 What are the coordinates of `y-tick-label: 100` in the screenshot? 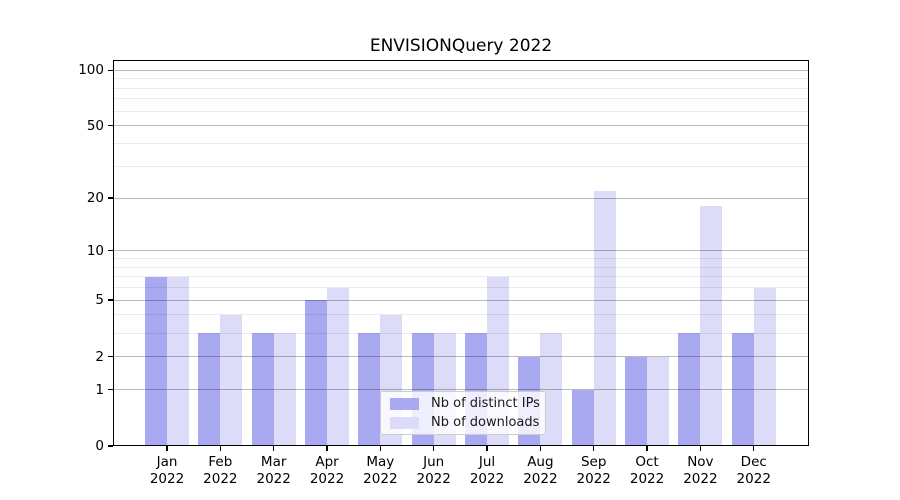 It's located at (91, 70).